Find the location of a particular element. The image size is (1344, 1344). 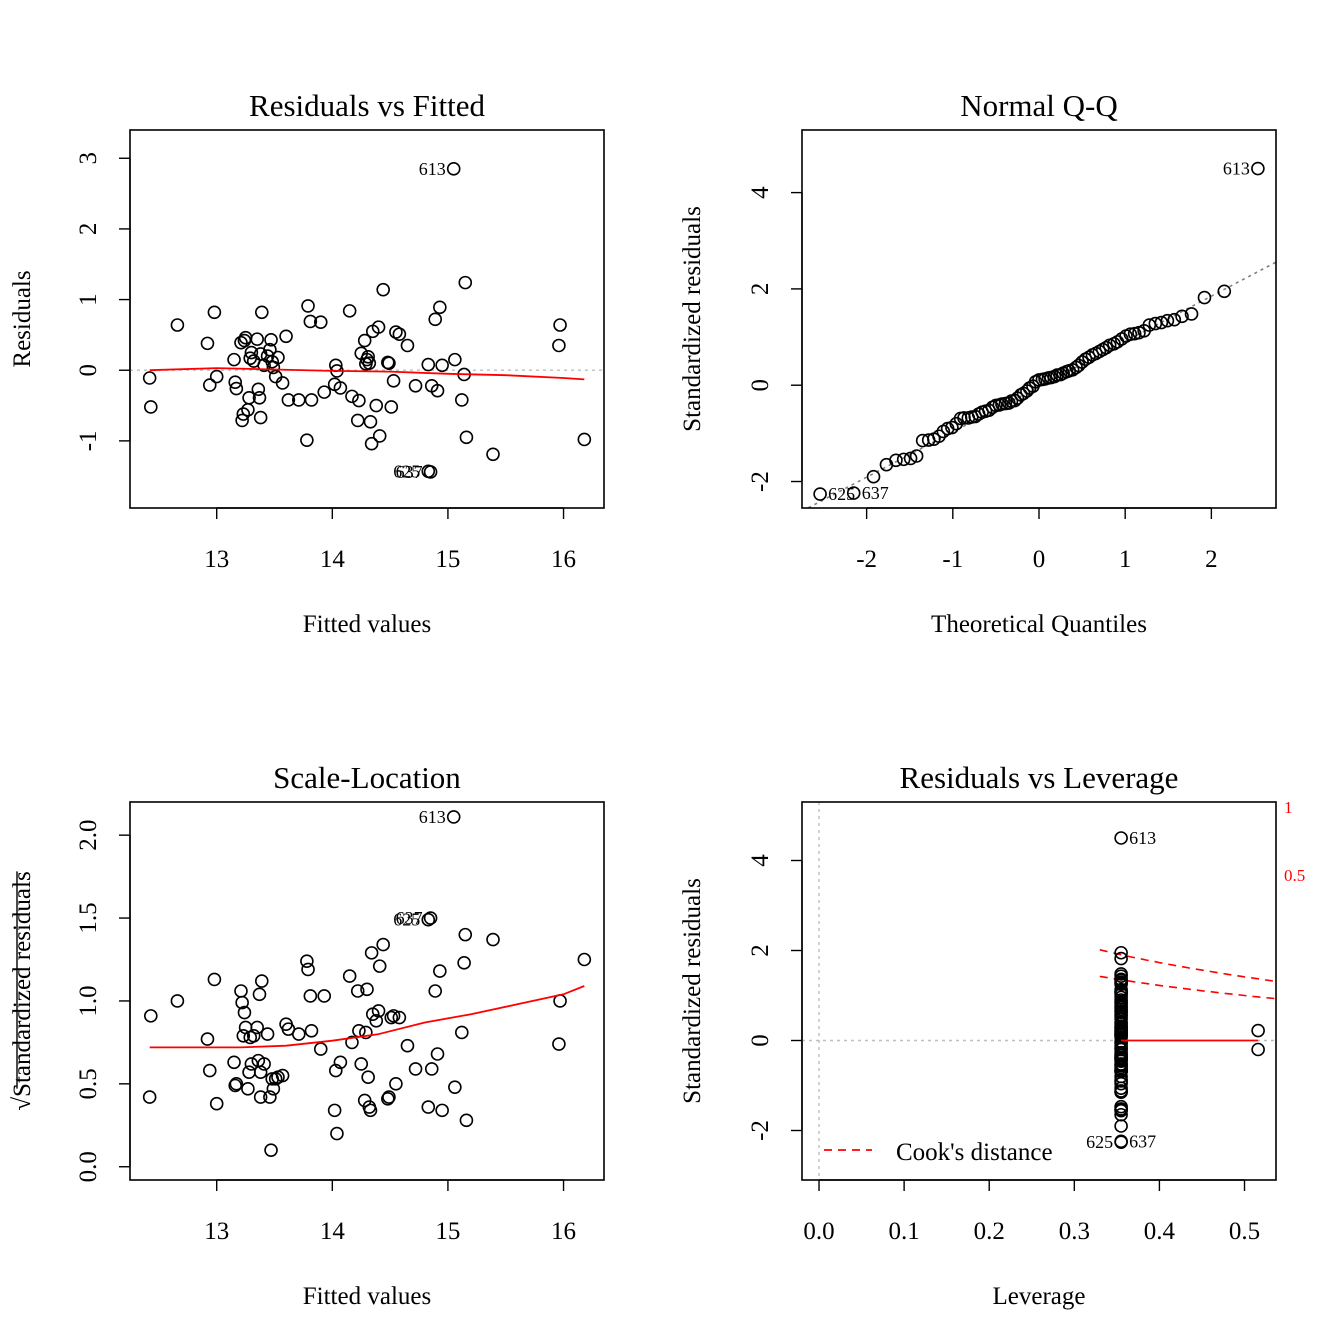

y-tick-label: 1 is located at coordinates (88, 299).